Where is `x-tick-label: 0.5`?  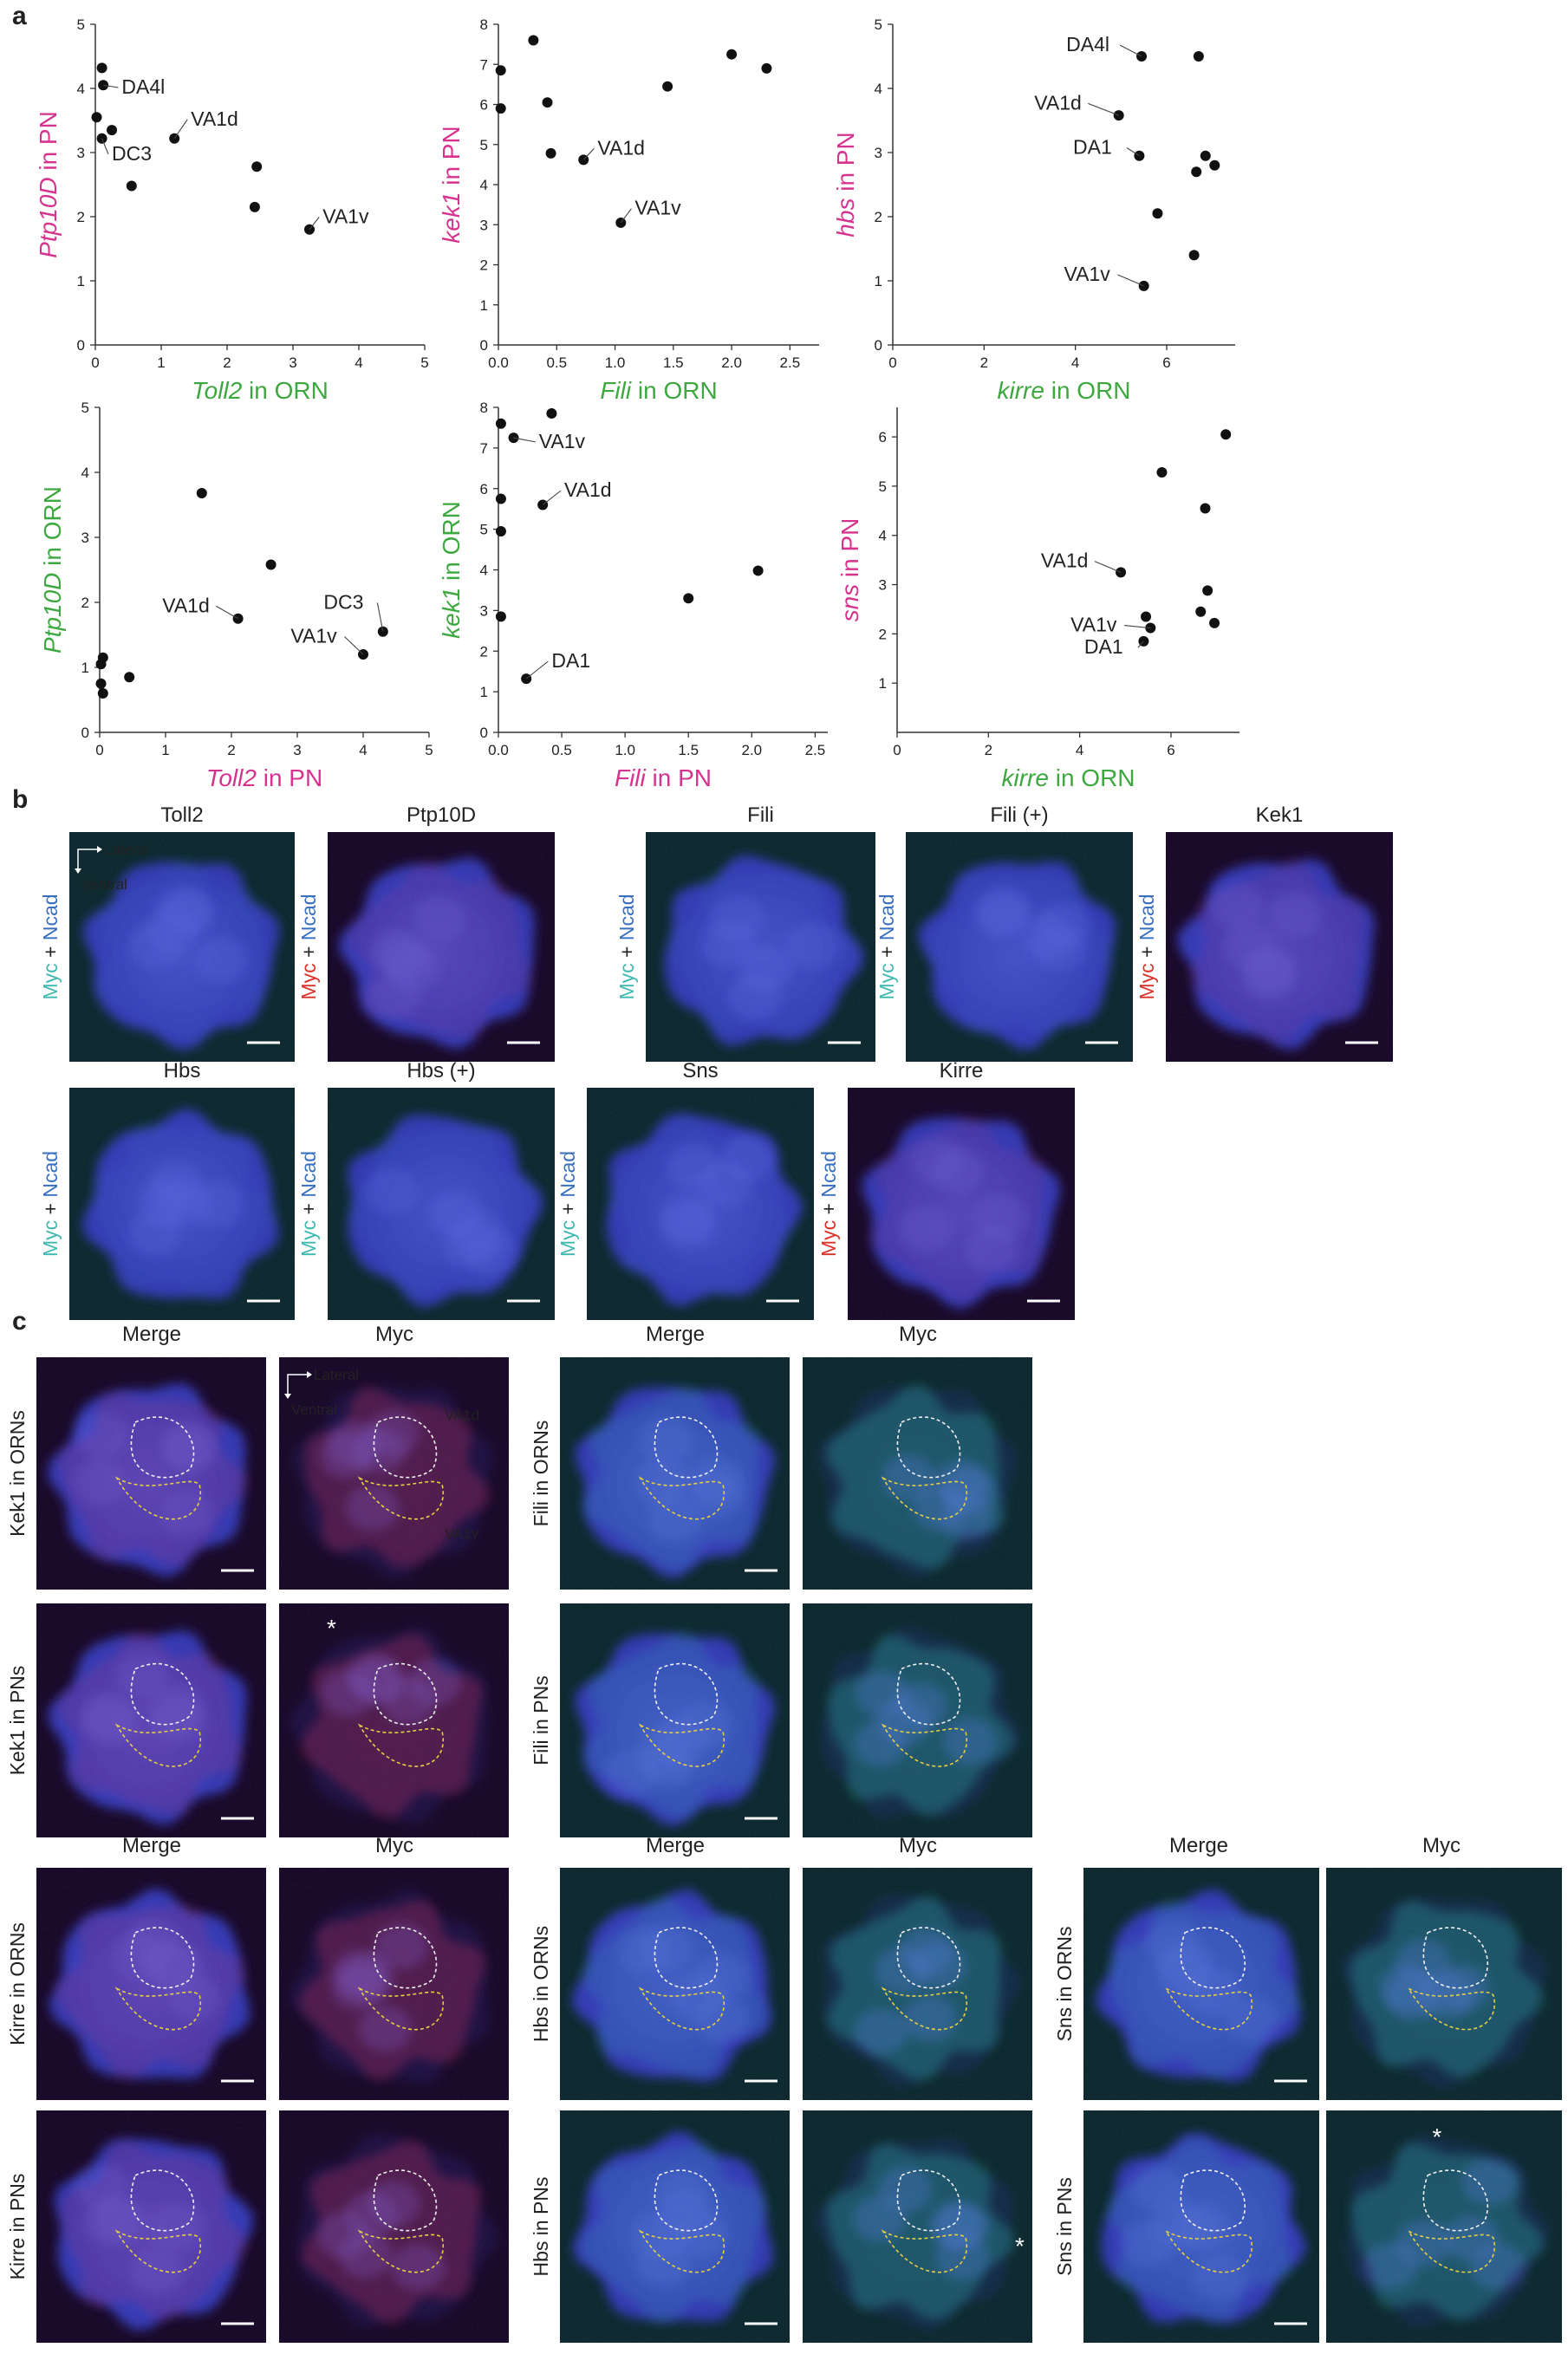 x-tick-label: 0.5 is located at coordinates (561, 750).